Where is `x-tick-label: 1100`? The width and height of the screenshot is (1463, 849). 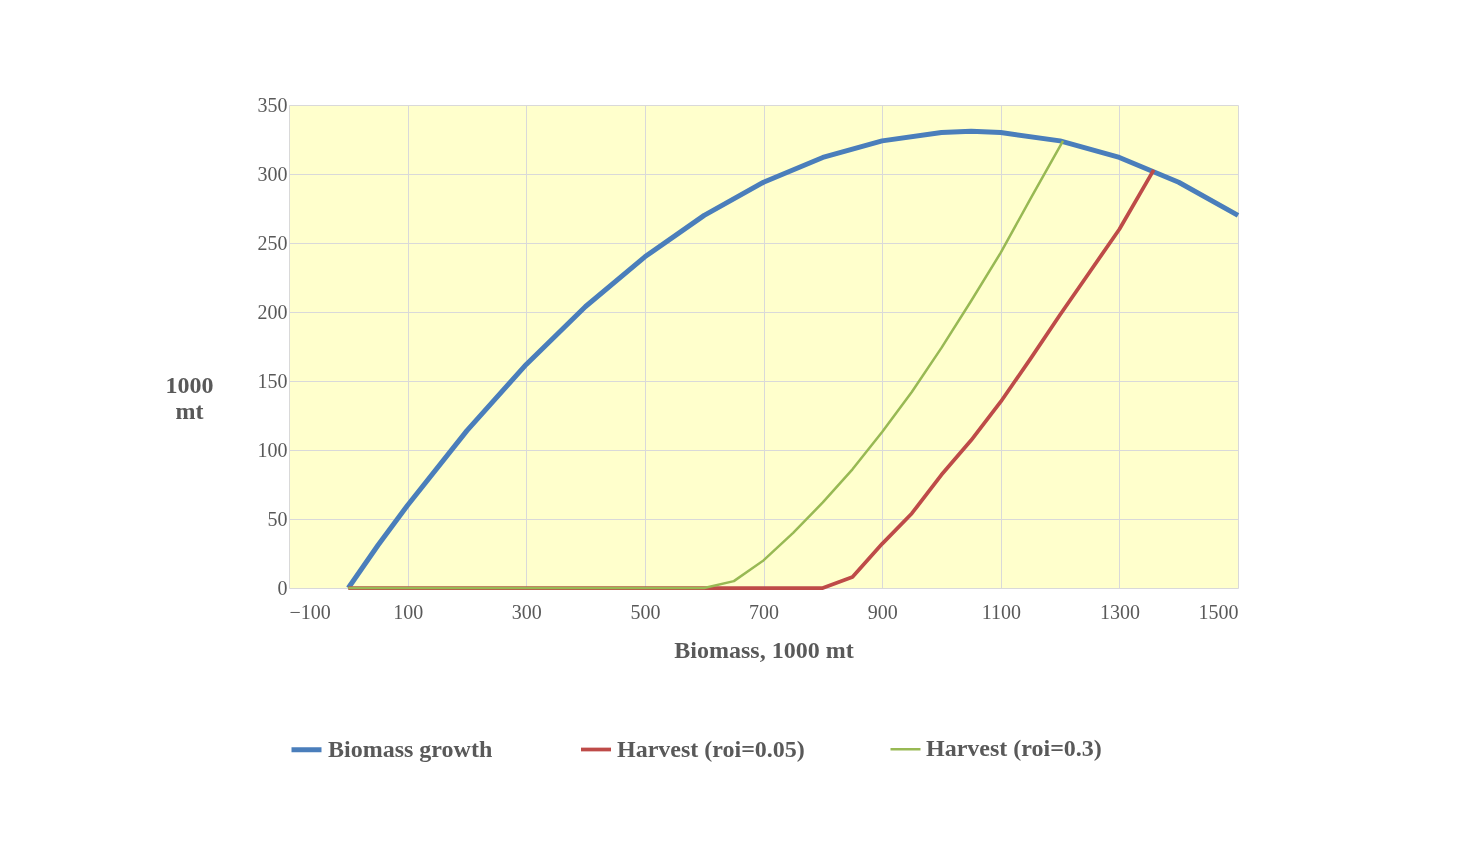
x-tick-label: 1100 is located at coordinates (1001, 611).